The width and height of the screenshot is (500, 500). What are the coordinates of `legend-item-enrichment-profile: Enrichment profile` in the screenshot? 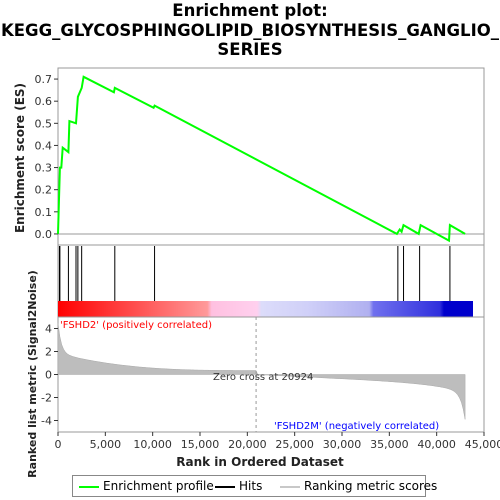 It's located at (146, 486).